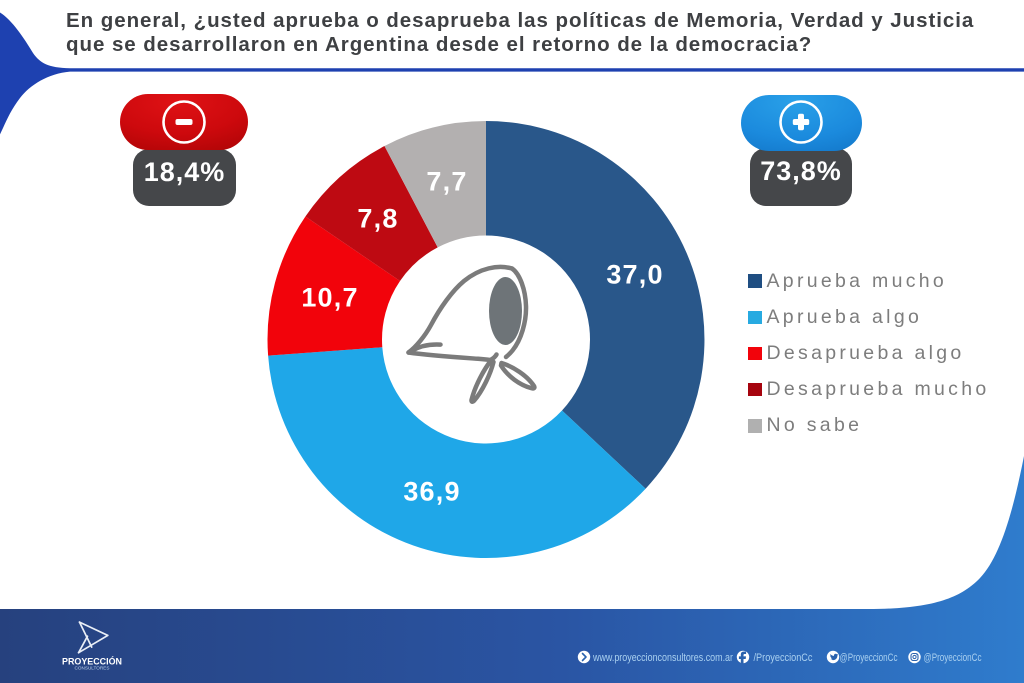 Image resolution: width=1024 pixels, height=683 pixels. I want to click on svg-text: CONSULTORES, so click(92, 669).